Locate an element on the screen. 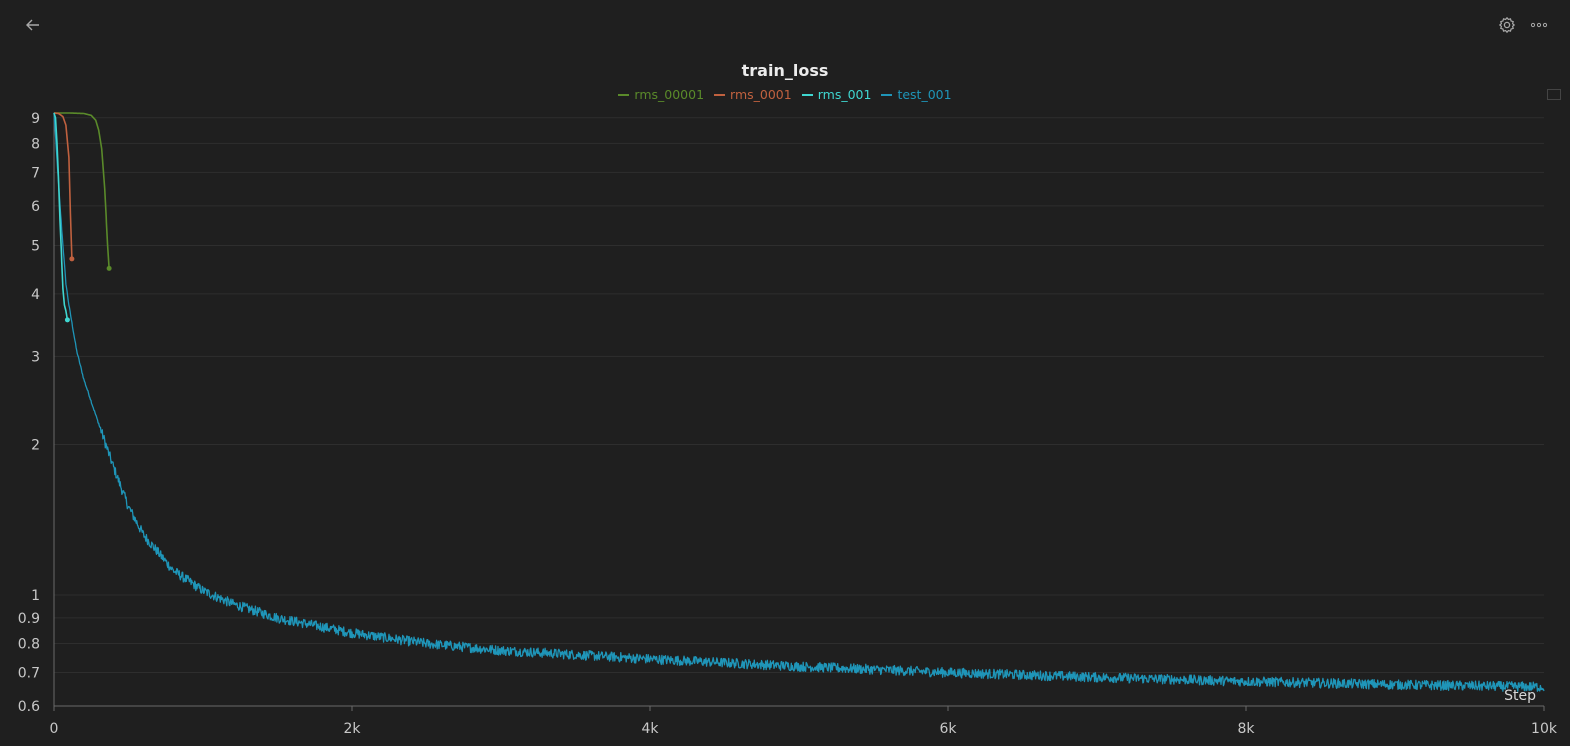 This screenshot has height=746, width=1570. panel-resize-handle is located at coordinates (1554, 94).